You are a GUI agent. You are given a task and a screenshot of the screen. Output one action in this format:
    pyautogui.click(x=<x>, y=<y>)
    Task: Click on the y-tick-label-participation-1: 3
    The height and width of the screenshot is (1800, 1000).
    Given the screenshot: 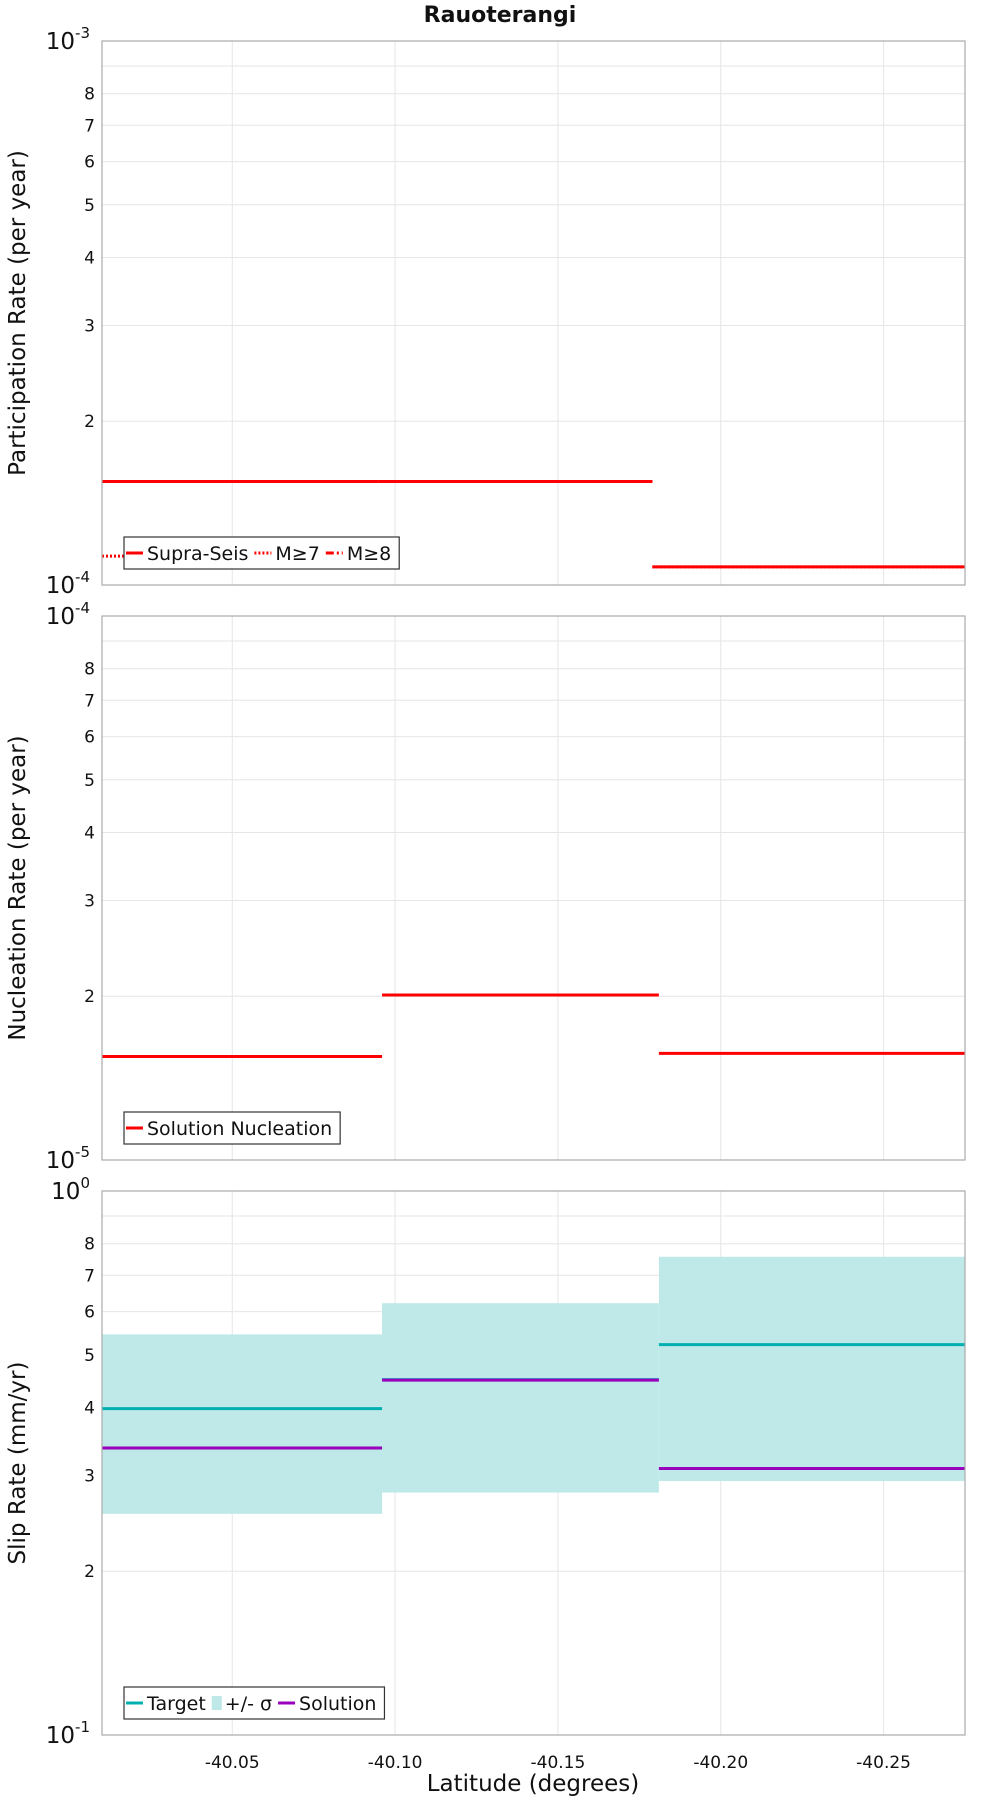 What is the action you would take?
    pyautogui.click(x=89, y=326)
    